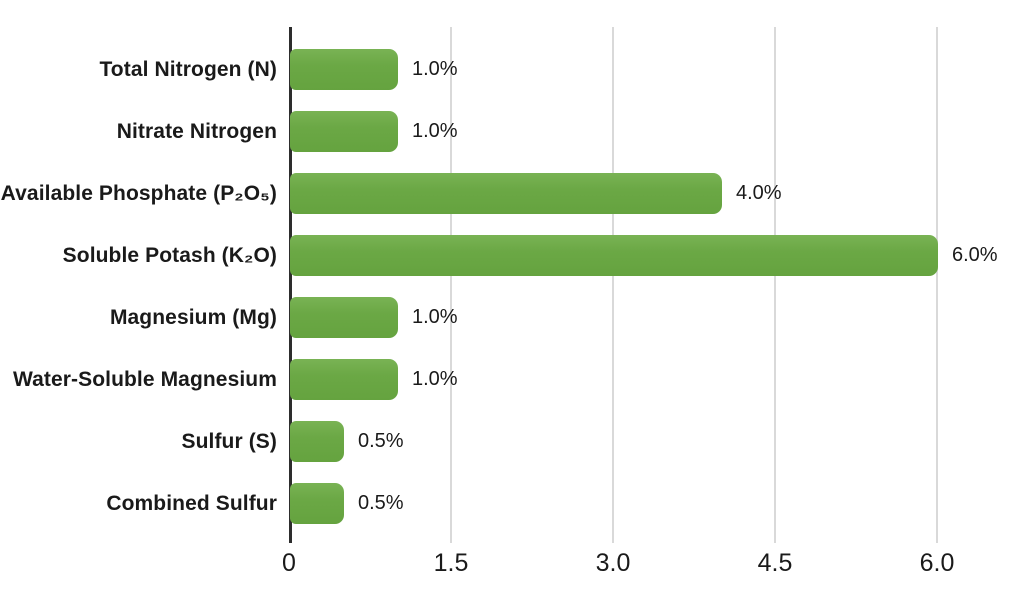 The height and width of the screenshot is (604, 1024). I want to click on value-label: 4.0%, so click(759, 193).